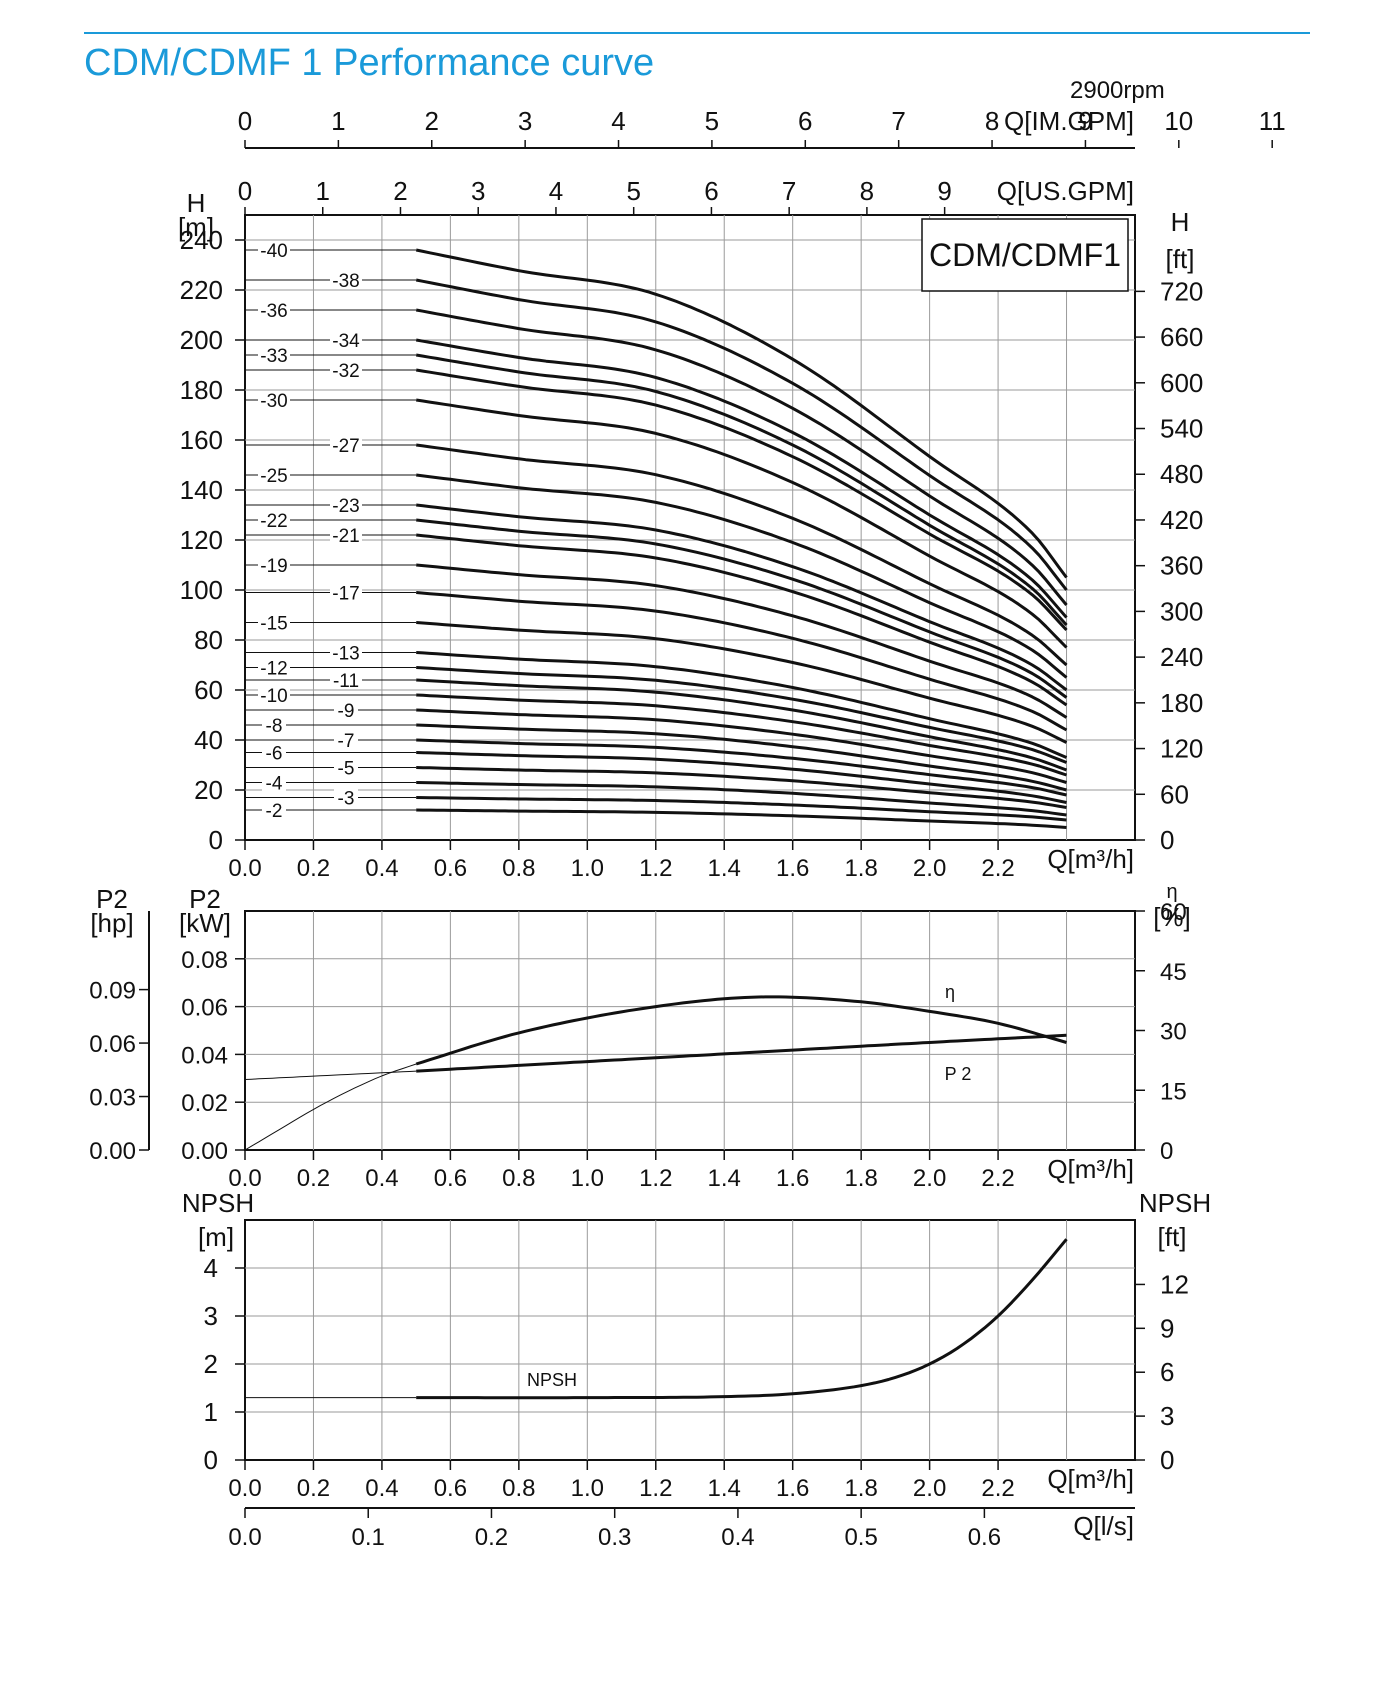  Describe the element at coordinates (1175, 1203) in the screenshot. I see `npsh-right-axis-label: NPSH` at that location.